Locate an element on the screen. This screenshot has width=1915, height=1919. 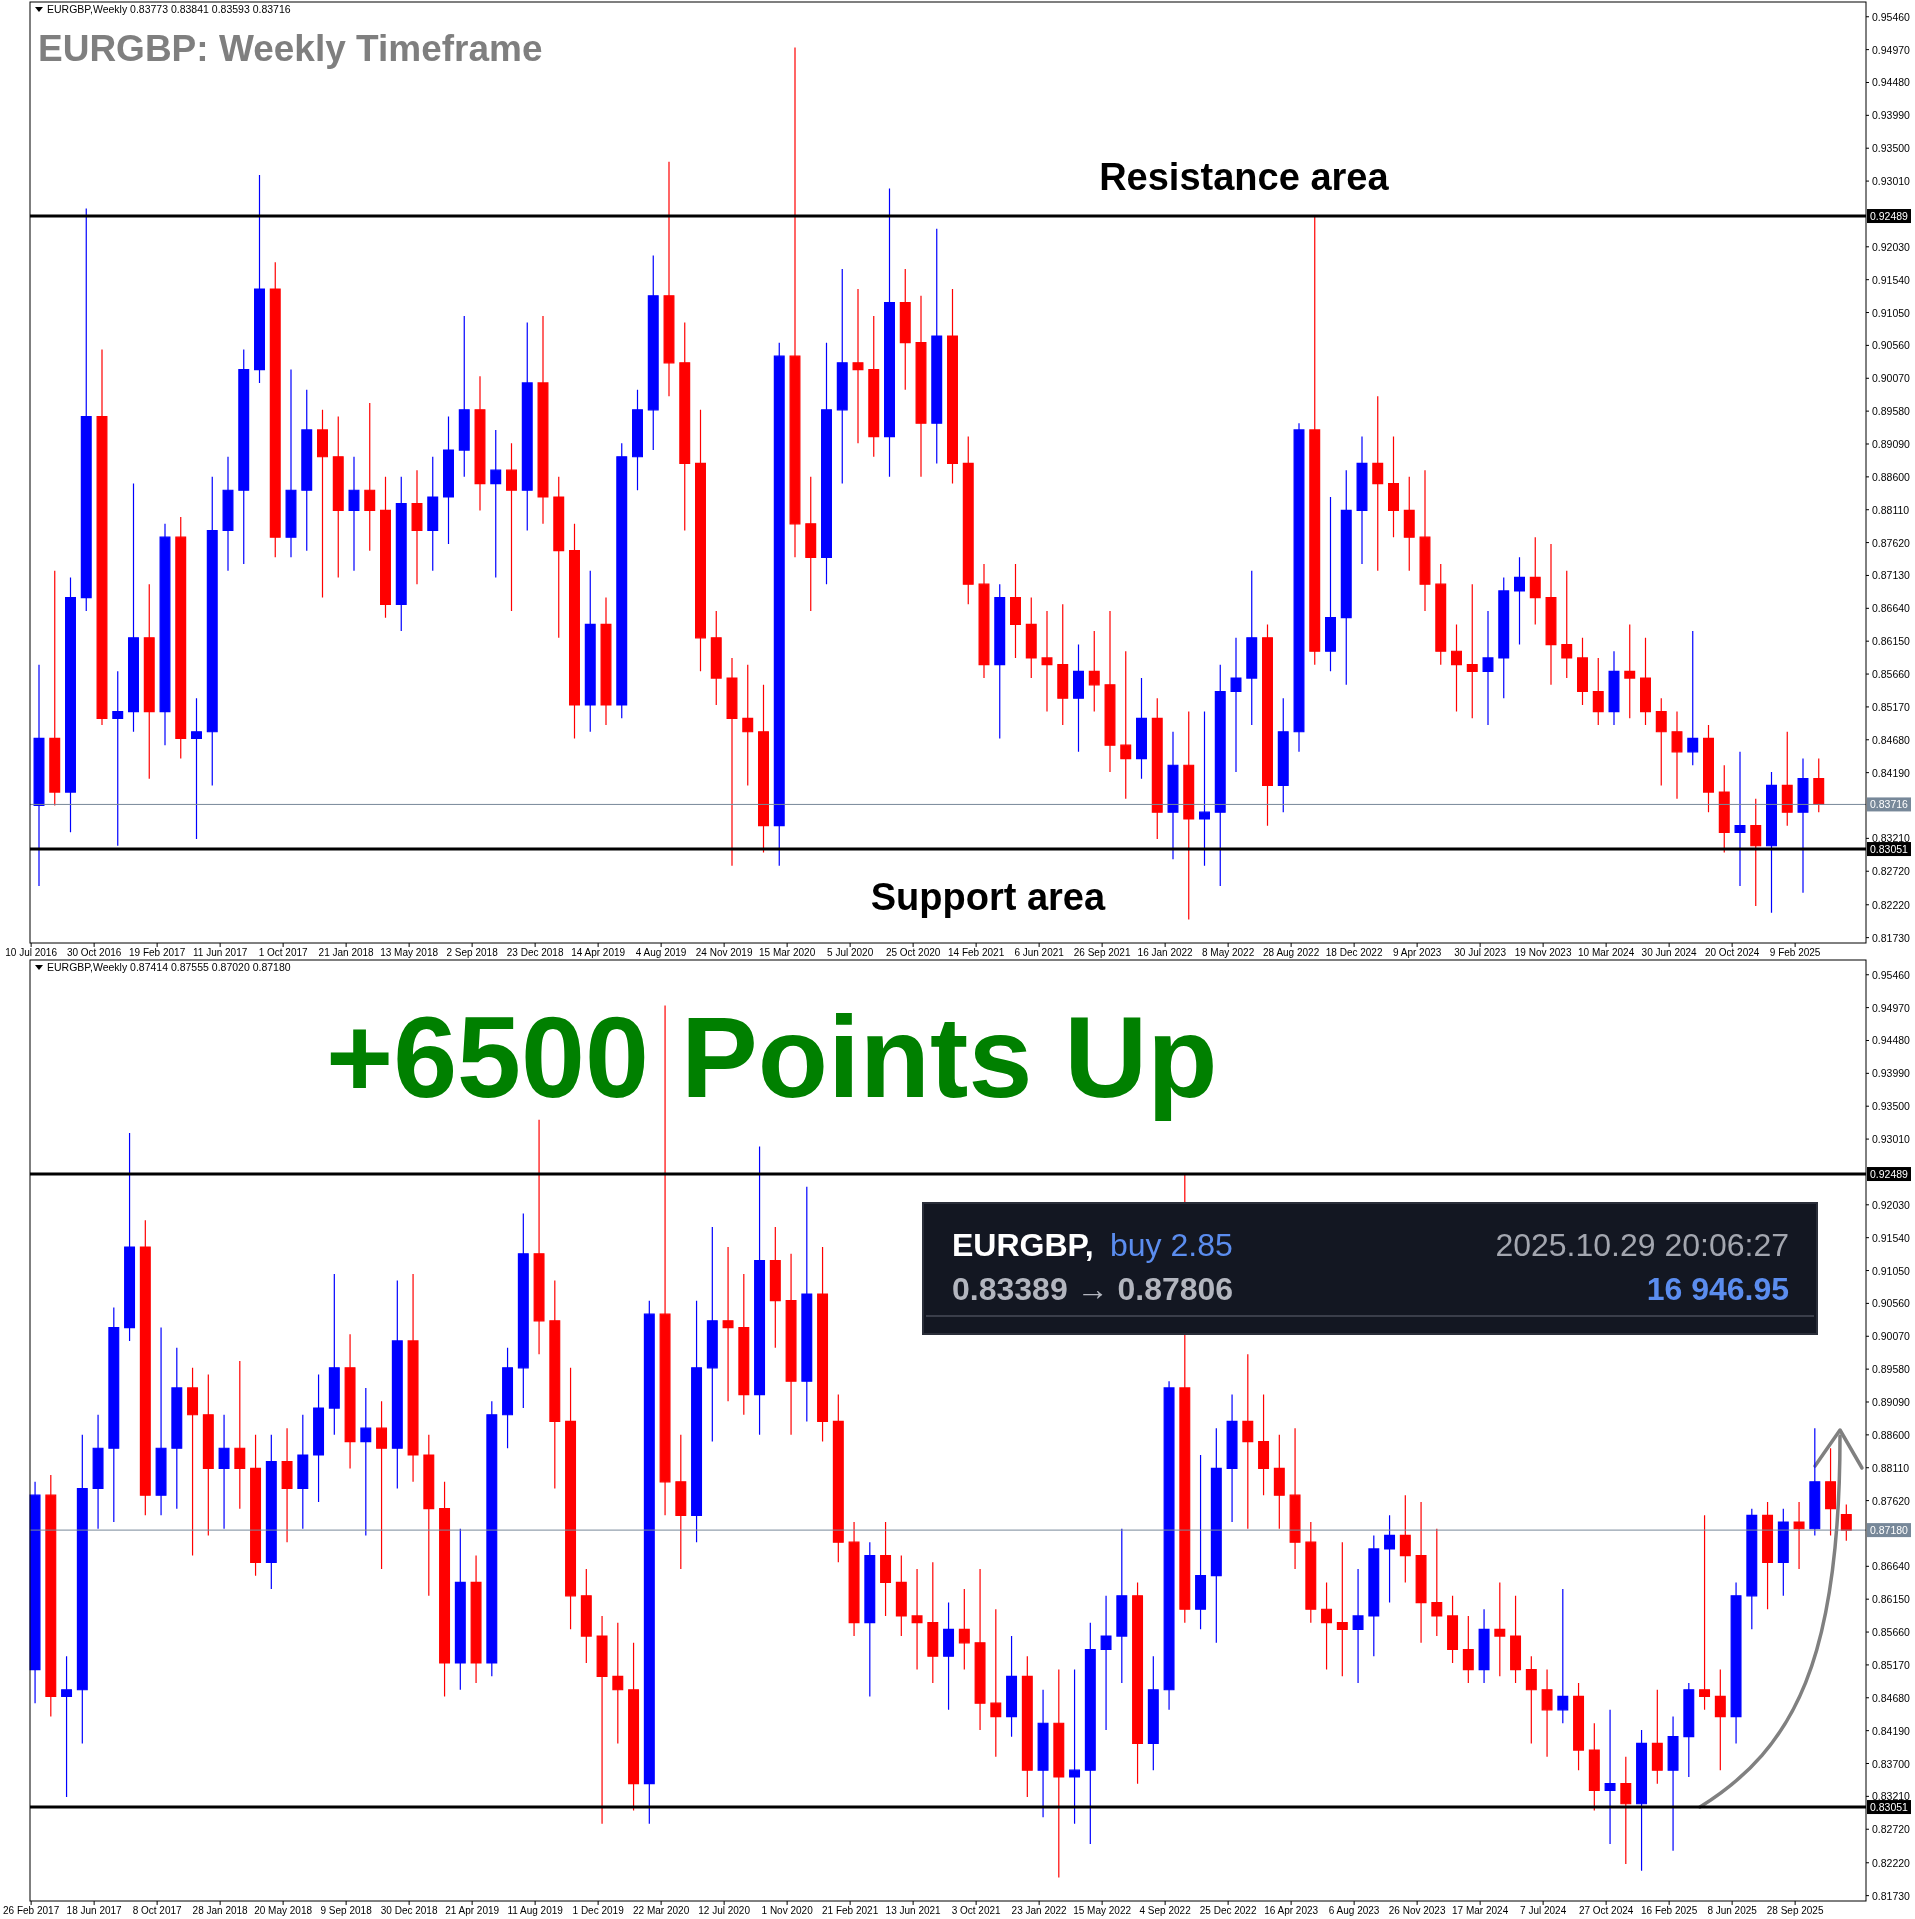
chart-subtitle: EURGBP,Weekly 0.87414 0.87555 0.87020 0.87180 is located at coordinates (169, 967).